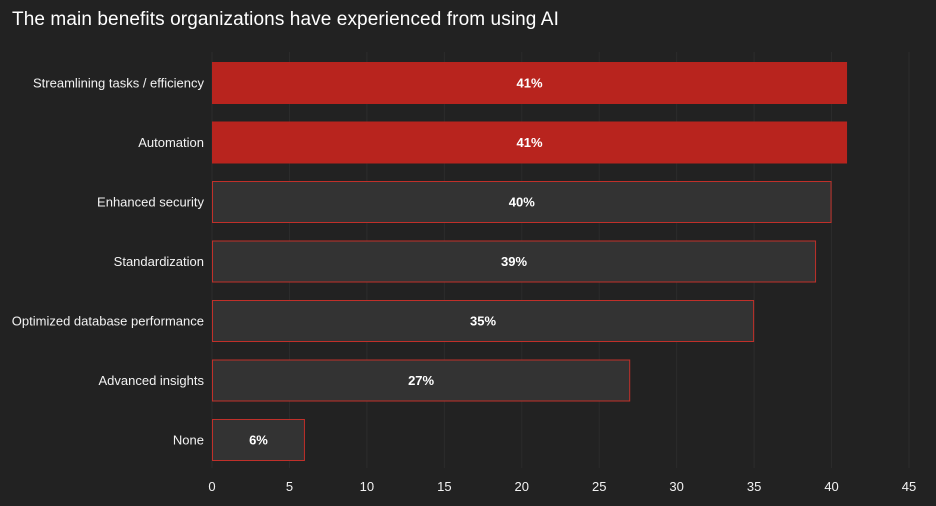 Image resolution: width=936 pixels, height=506 pixels. I want to click on x-tick-label: 0, so click(211, 486).